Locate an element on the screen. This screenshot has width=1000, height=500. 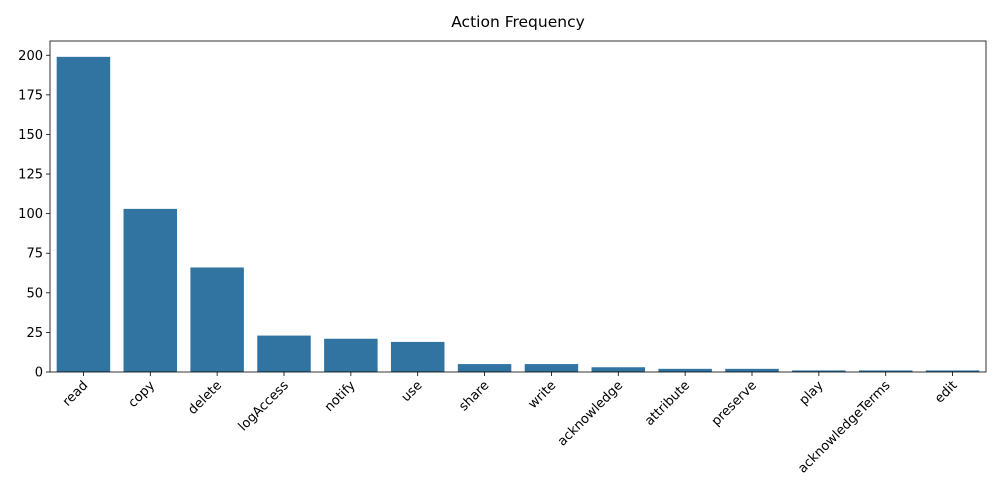
bar-copy is located at coordinates (150, 290).